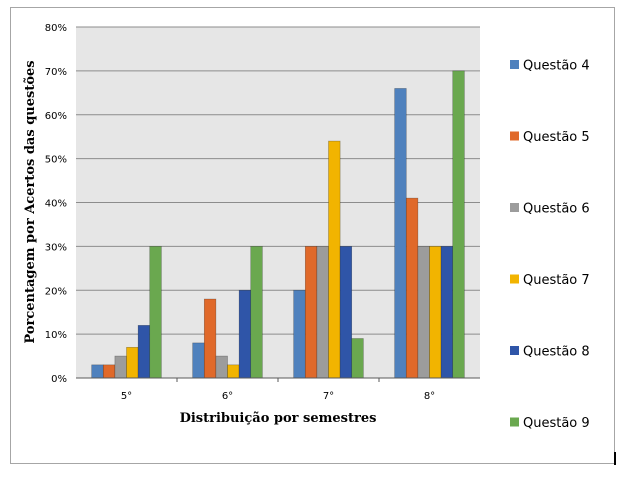 Image resolution: width=629 pixels, height=477 pixels. What do you see at coordinates (556, 66) in the screenshot?
I see `legend-label: Questão 4` at bounding box center [556, 66].